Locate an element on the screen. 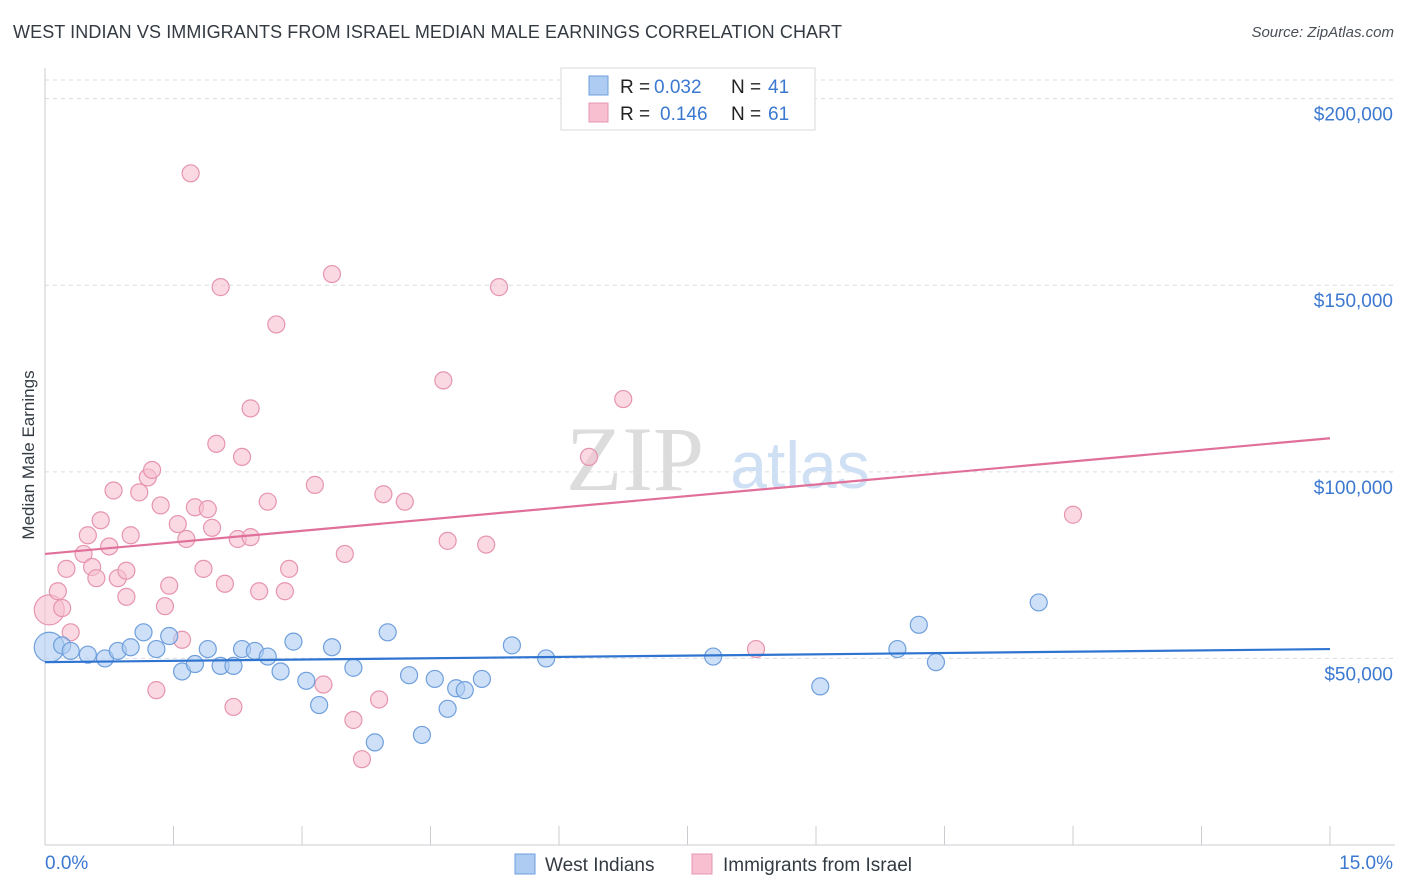 This screenshot has height=892, width=1406. legend-swatch-pink is located at coordinates (598, 112).